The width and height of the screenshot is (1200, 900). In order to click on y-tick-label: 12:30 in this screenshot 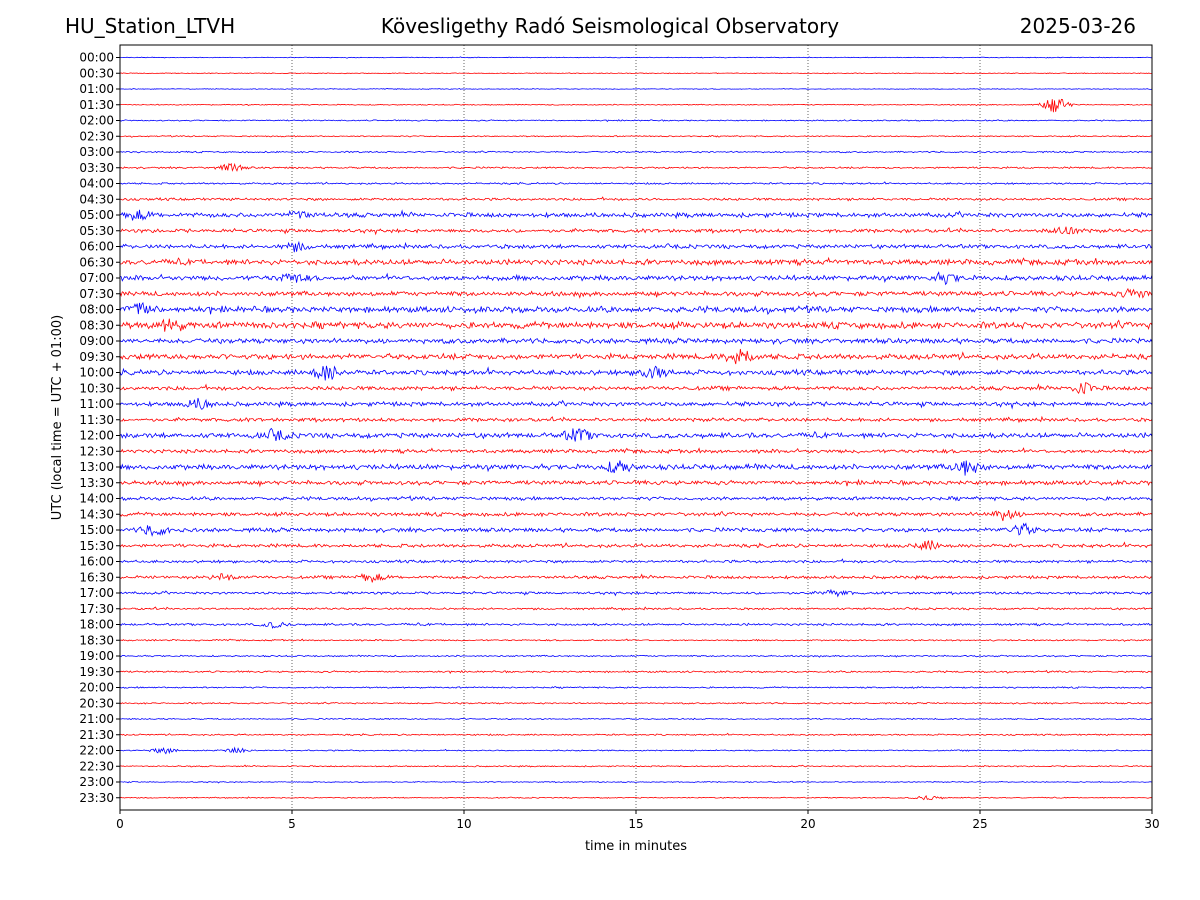, I will do `click(96, 451)`.